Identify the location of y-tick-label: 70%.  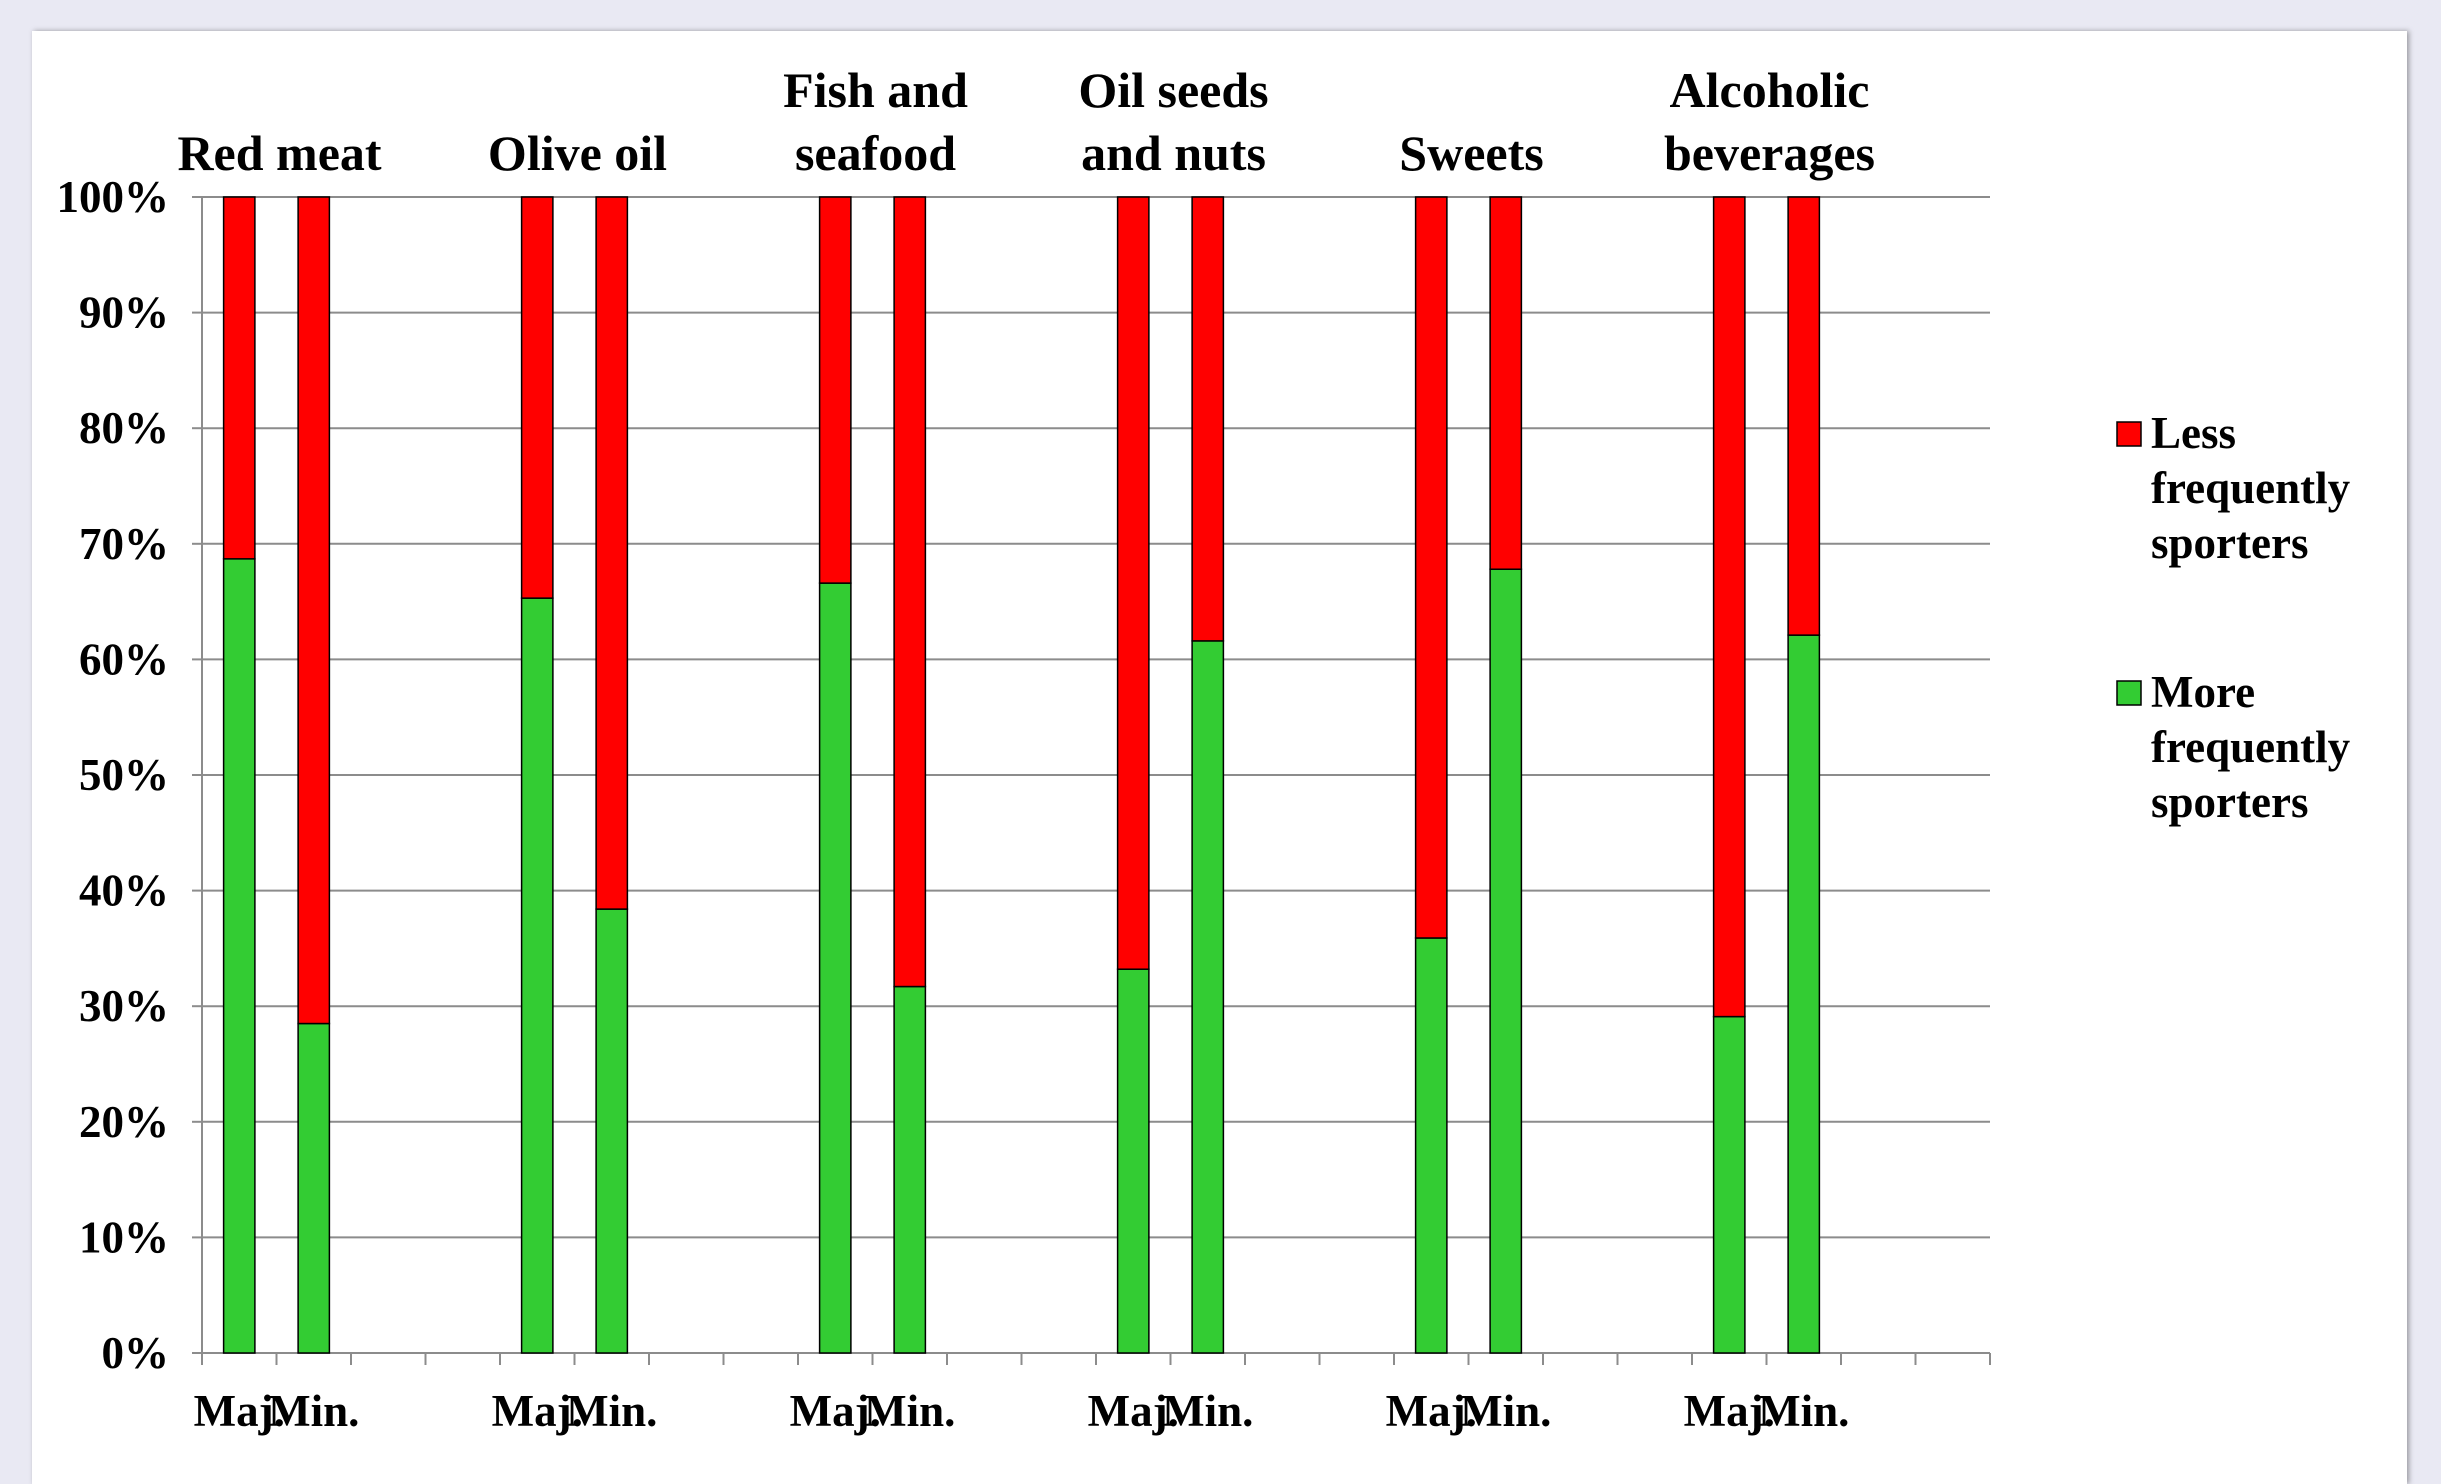
(124, 544).